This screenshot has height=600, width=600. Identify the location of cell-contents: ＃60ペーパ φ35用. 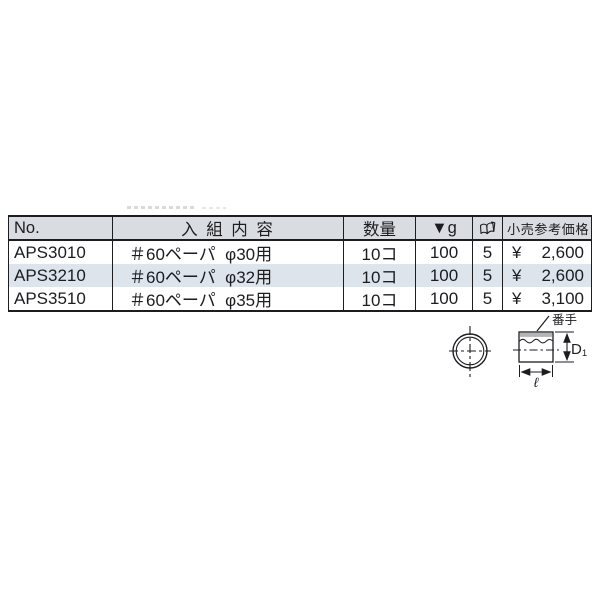
(228, 298).